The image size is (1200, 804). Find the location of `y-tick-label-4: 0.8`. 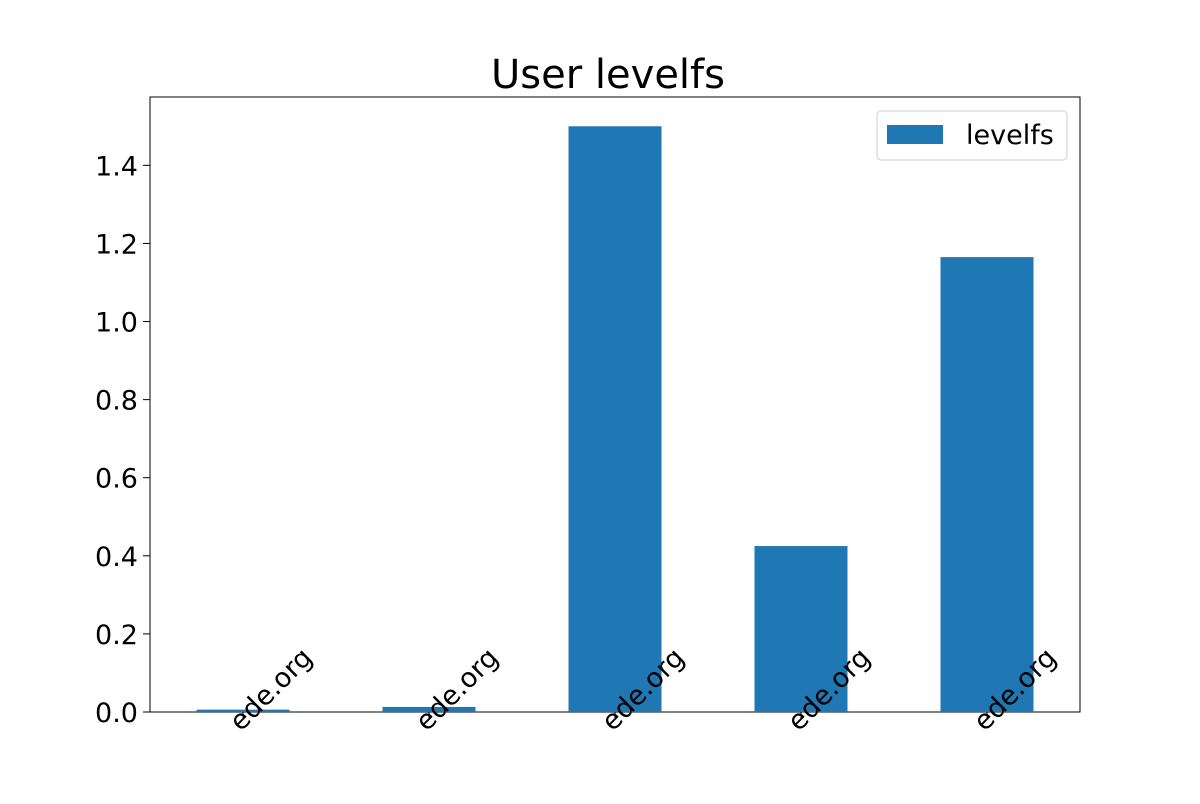

y-tick-label-4: 0.8 is located at coordinates (116, 401).